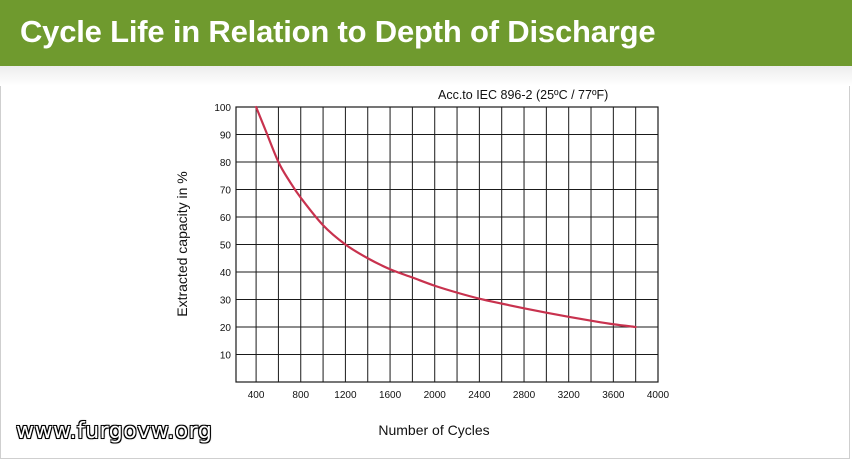 This screenshot has height=461, width=852. I want to click on watermark: www.furgovw.org, so click(114, 431).